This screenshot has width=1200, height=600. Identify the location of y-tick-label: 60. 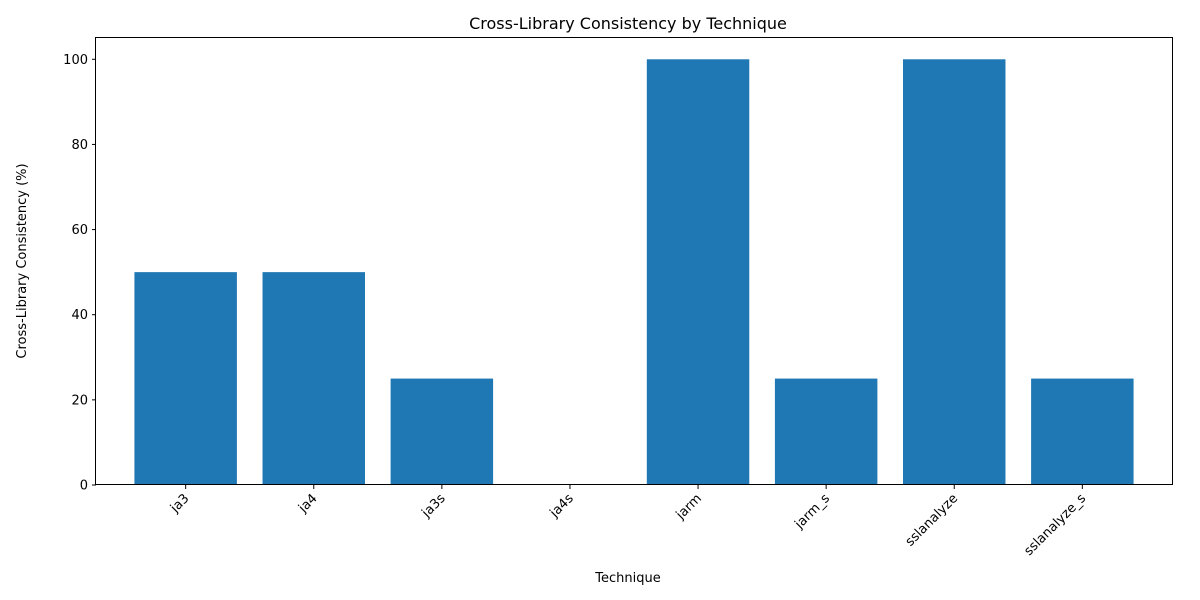
(79, 230).